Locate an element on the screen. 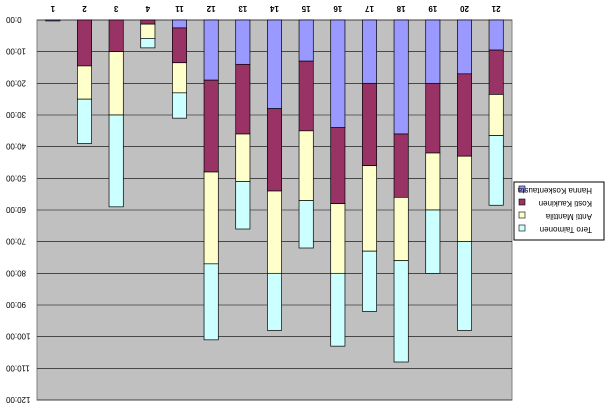  y-tick-label: 0:00 is located at coordinates (13, 19).